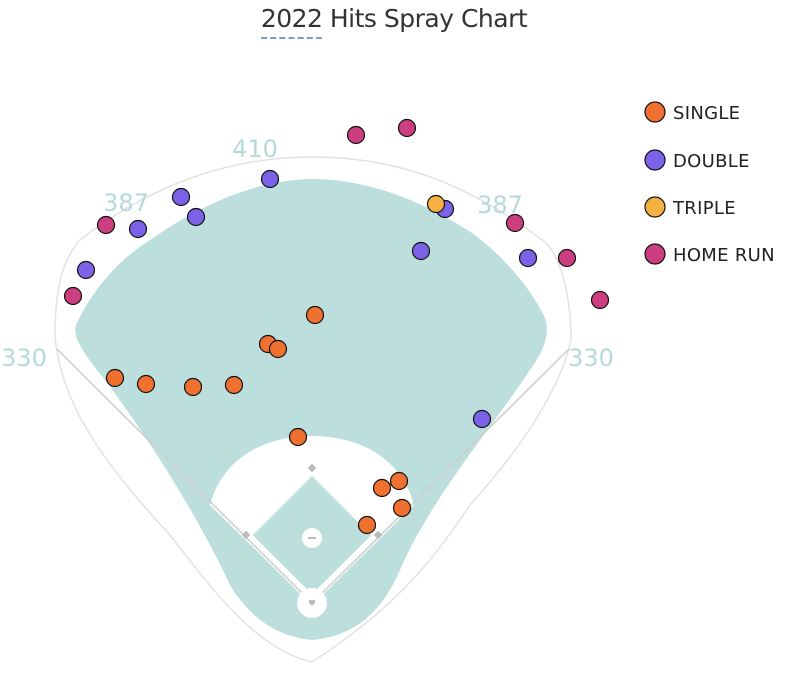 The width and height of the screenshot is (796, 678). I want to click on legend-swatch-home-run, so click(655, 254).